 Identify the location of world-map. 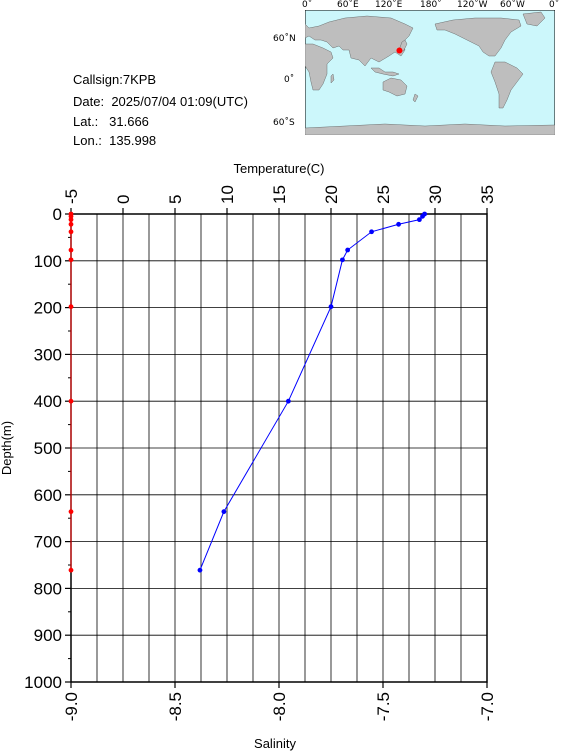
(430, 72).